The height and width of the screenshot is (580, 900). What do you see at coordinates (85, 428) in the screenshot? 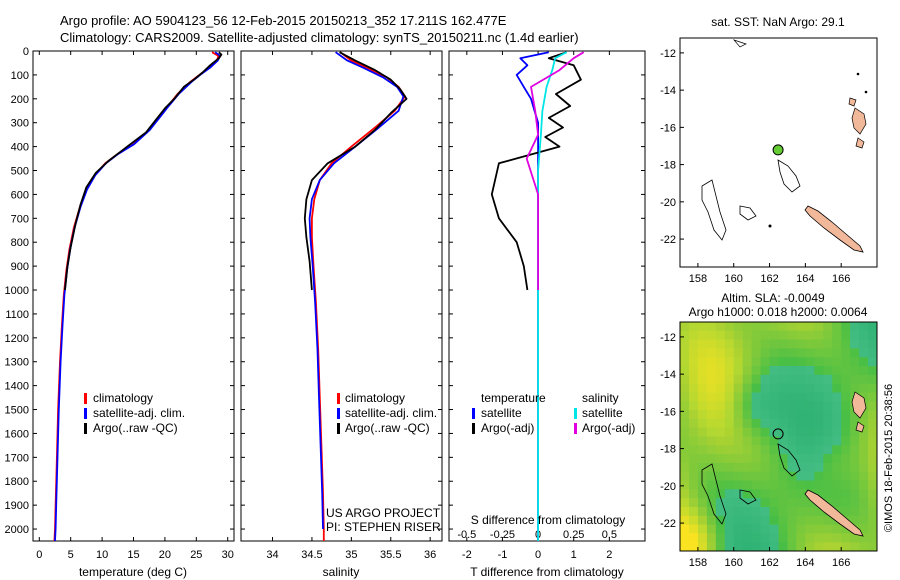
I see `legend-swatch-argo` at bounding box center [85, 428].